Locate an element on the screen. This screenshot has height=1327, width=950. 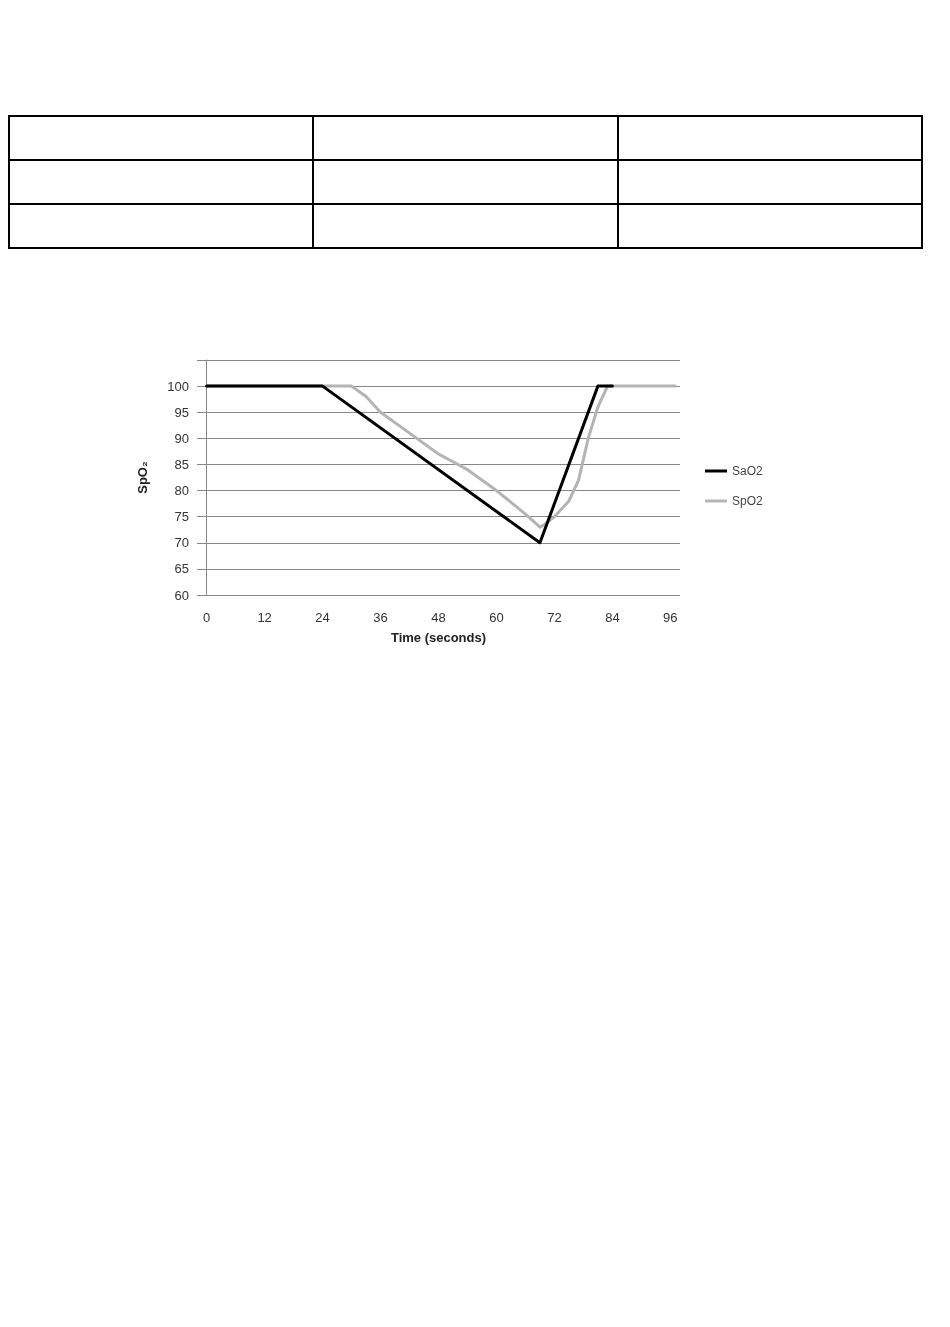
x-tick-label: 48 is located at coordinates (438, 617).